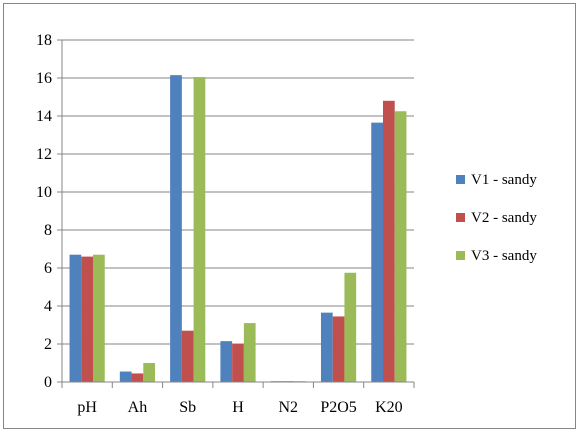 This screenshot has width=579, height=432. Describe the element at coordinates (504, 218) in the screenshot. I see `legend-label: V2 - sandy` at that location.